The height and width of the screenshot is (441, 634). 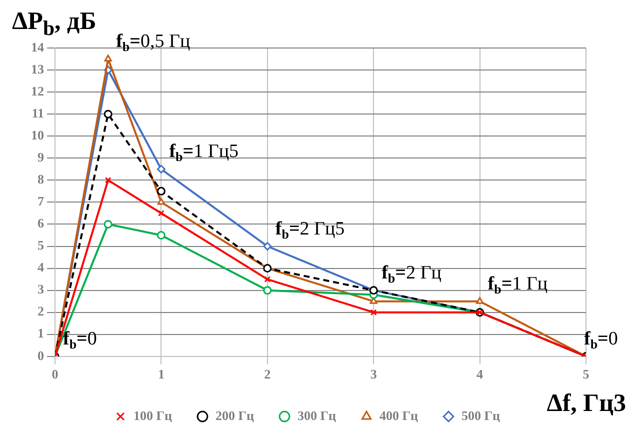 I want to click on y-tick-label: 7, so click(x=41, y=201).